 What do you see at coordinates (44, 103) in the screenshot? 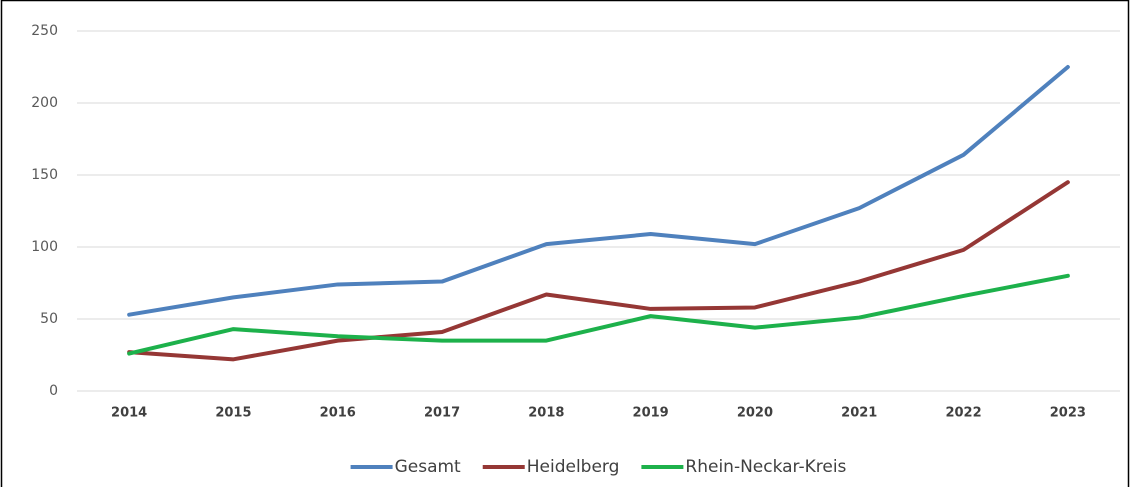
I see `y-tick-label: 200` at bounding box center [44, 103].